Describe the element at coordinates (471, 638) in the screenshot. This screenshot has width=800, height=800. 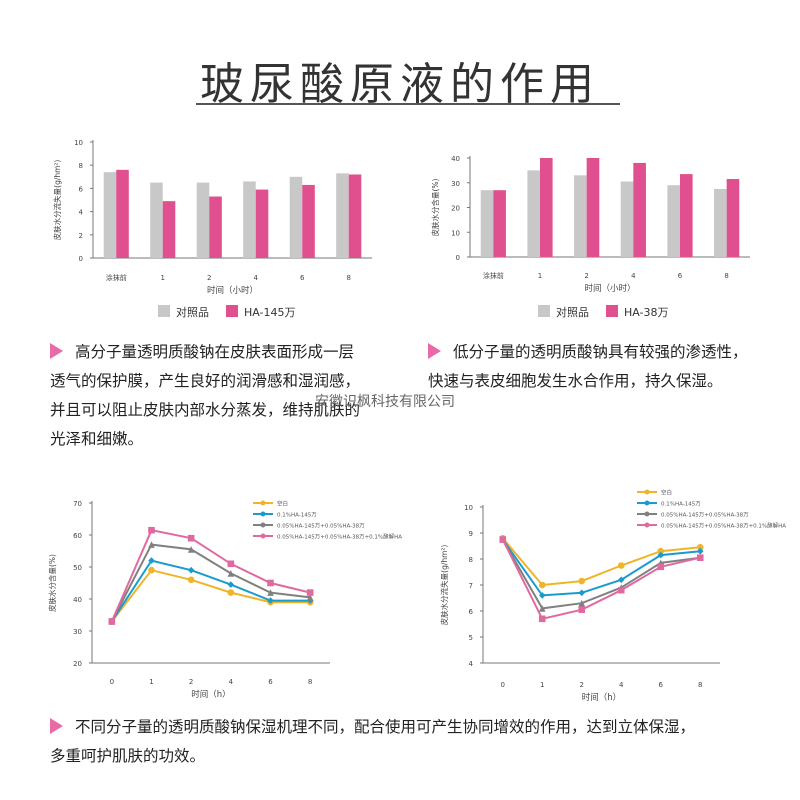
I see `y-tick-label: 5` at that location.